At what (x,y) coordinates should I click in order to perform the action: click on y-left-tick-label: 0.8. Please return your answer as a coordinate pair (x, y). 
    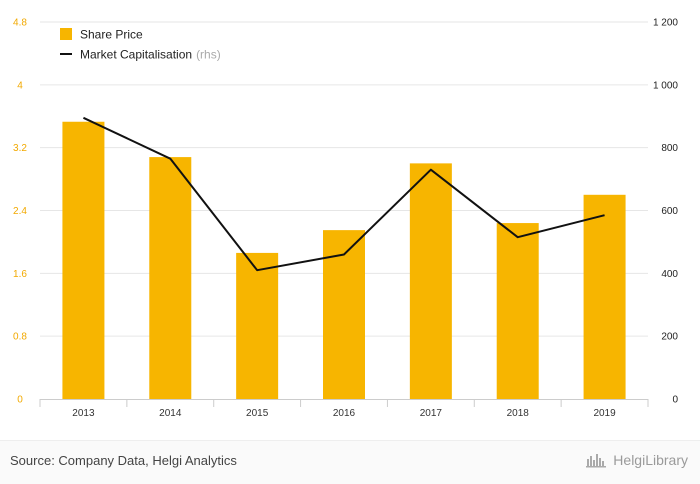
    Looking at the image, I should click on (20, 337).